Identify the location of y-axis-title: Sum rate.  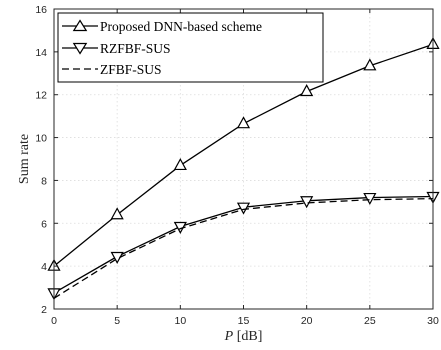
(24, 159).